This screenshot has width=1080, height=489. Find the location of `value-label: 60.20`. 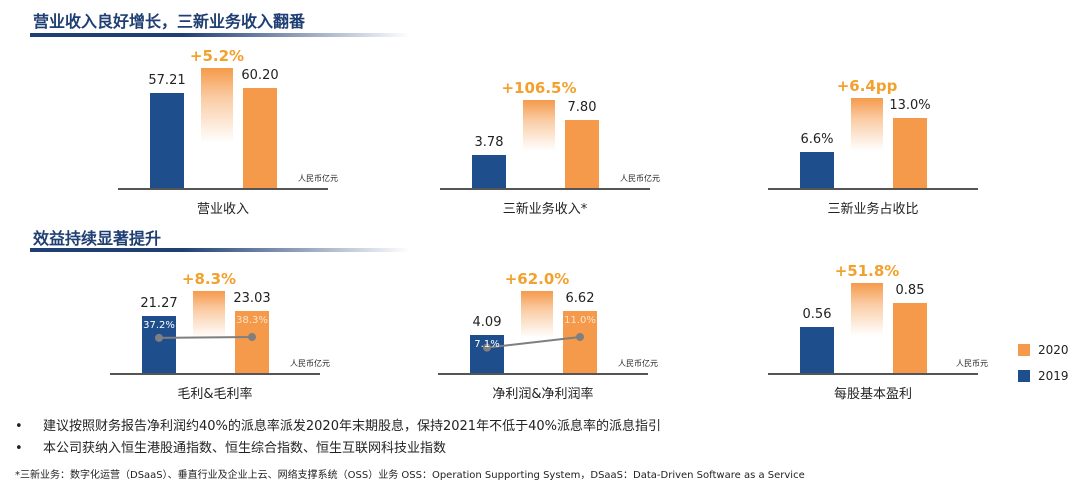

value-label: 60.20 is located at coordinates (260, 75).